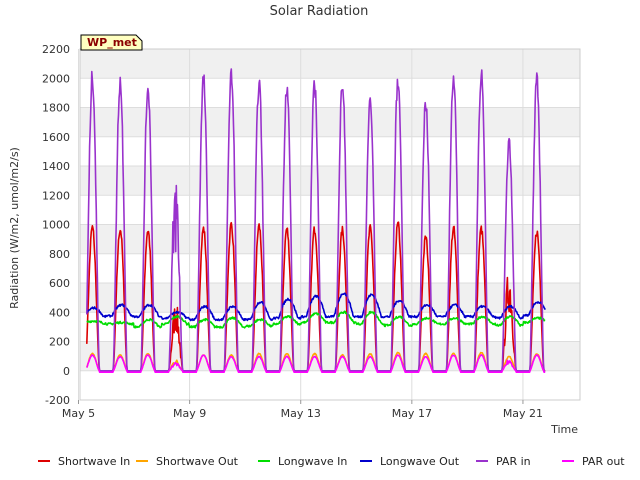  What do you see at coordinates (59, 342) in the screenshot?
I see `y-tick-label: 200` at bounding box center [59, 342].